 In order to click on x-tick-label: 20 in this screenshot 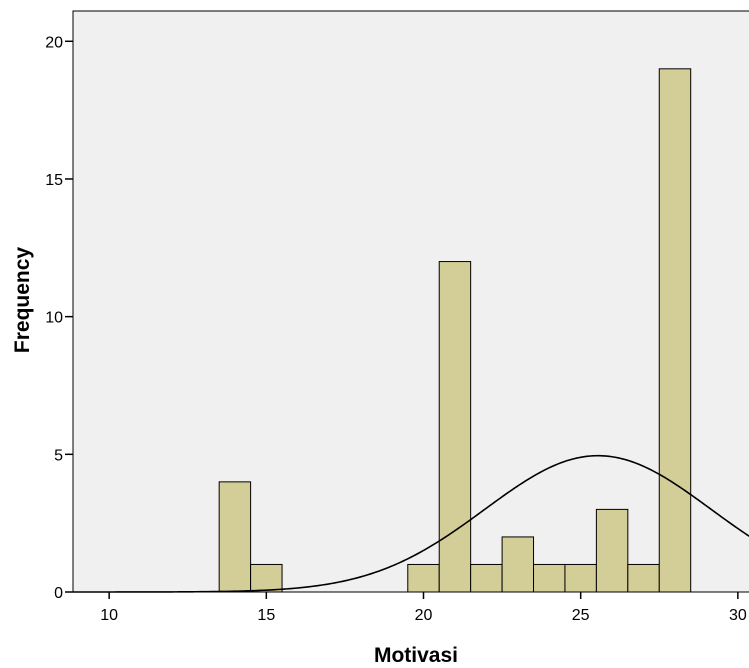, I will do `click(424, 615)`.